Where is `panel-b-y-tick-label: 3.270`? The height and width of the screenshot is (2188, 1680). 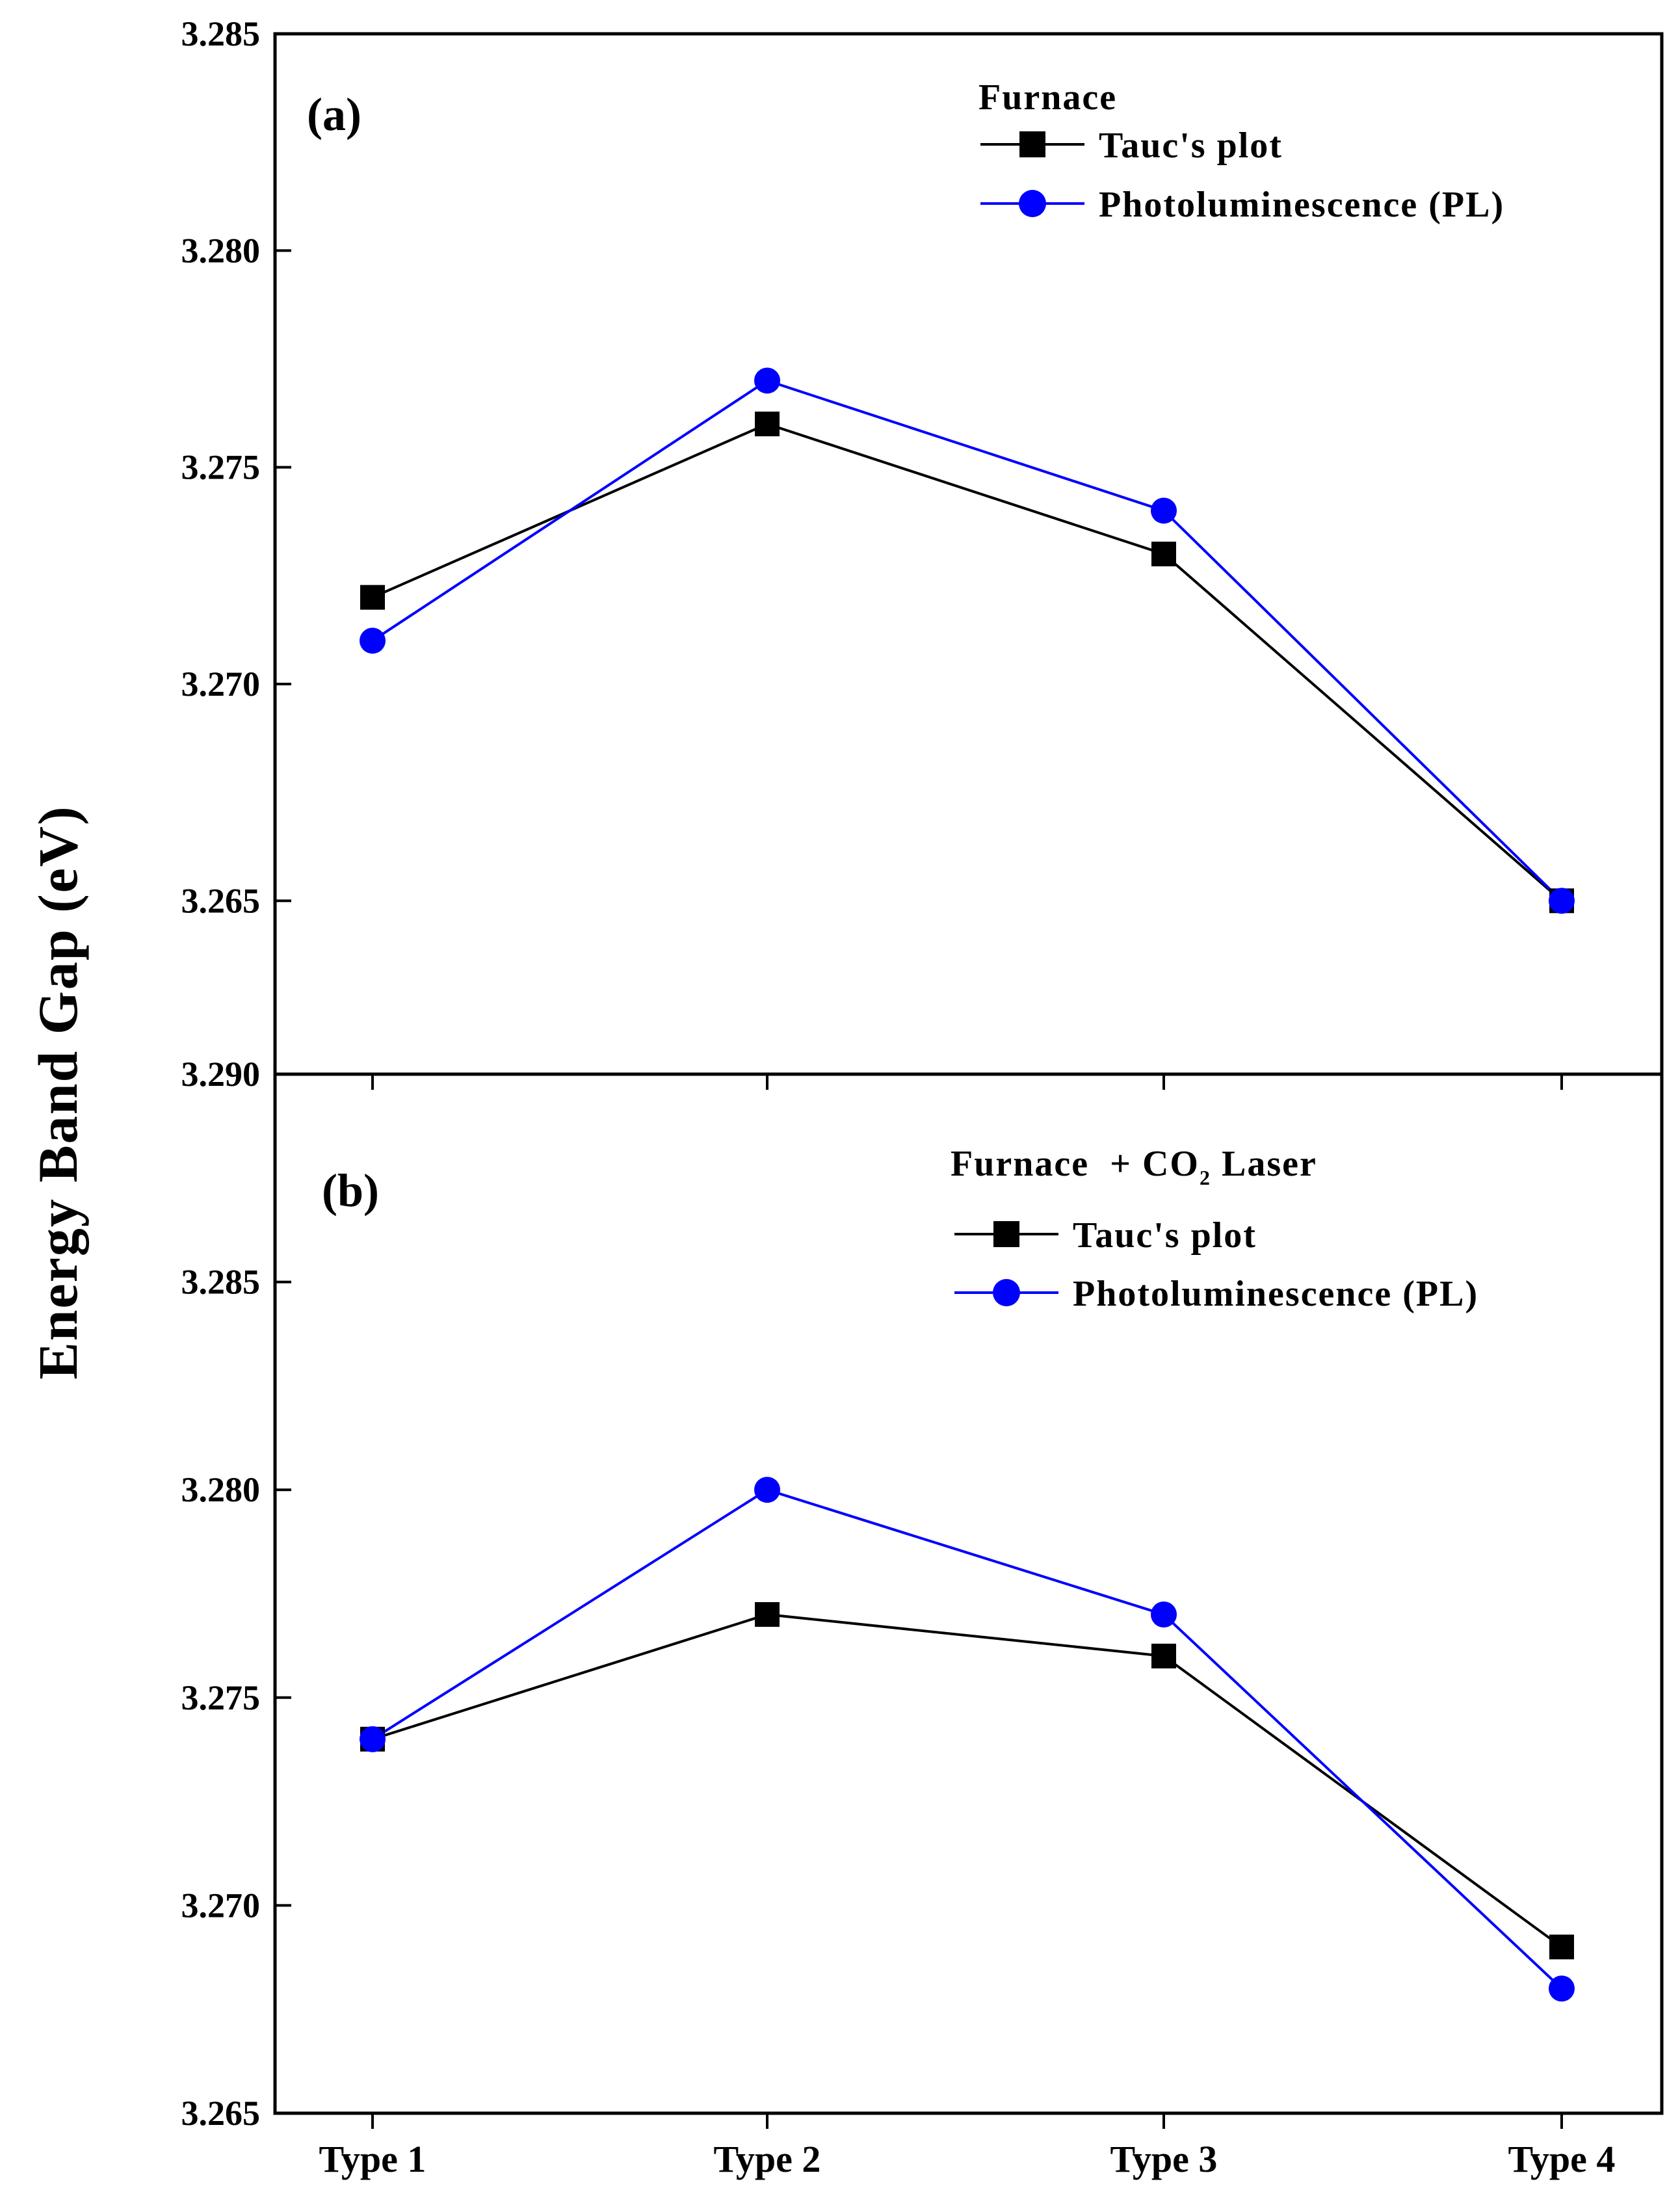
panel-b-y-tick-label: 3.270 is located at coordinates (221, 1905).